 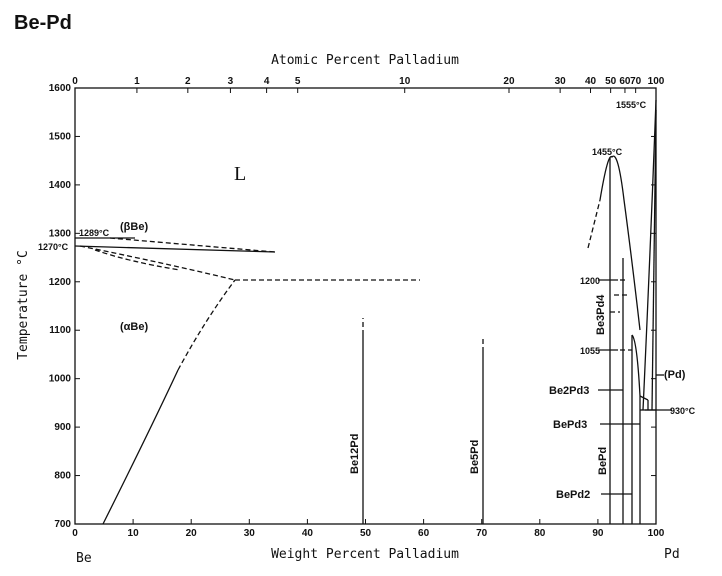 What do you see at coordinates (94, 233) in the screenshot?
I see `temp-1289: 1289°C` at bounding box center [94, 233].